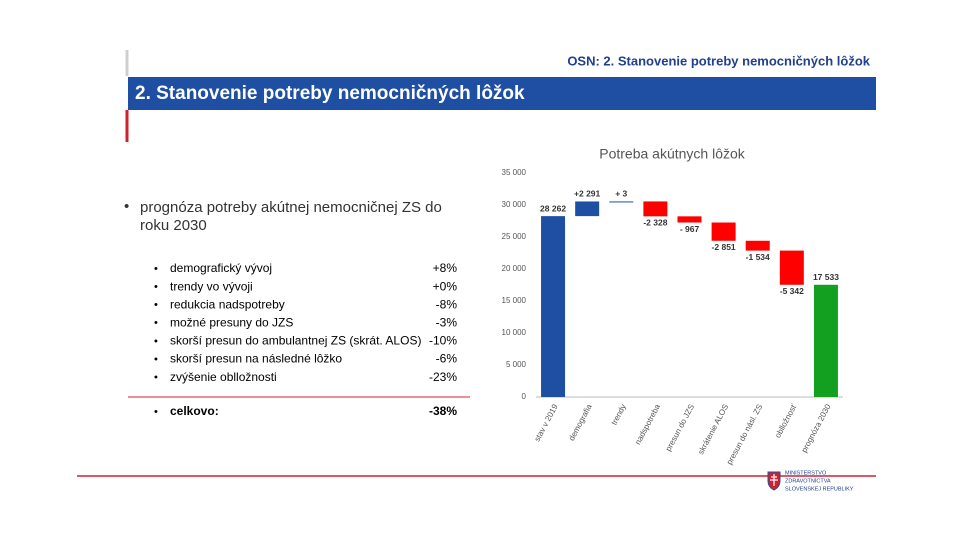 The width and height of the screenshot is (969, 545). I want to click on data-label: +2 291, so click(587, 194).